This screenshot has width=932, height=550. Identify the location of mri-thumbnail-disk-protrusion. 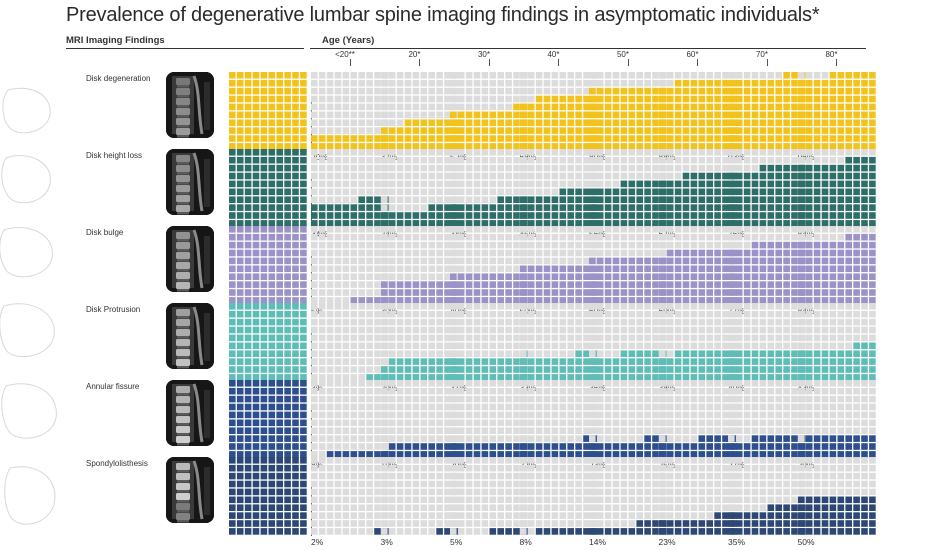
(190, 336).